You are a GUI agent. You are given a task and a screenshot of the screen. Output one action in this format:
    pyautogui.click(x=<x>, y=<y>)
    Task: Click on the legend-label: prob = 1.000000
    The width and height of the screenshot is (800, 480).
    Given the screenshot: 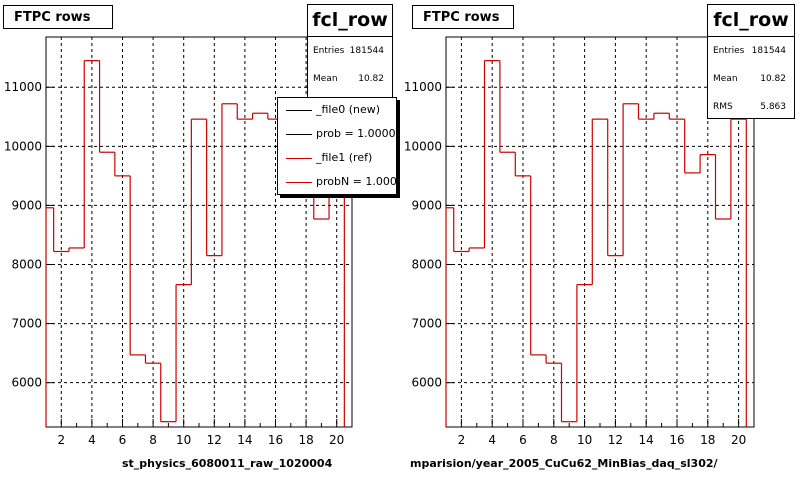 What is the action you would take?
    pyautogui.click(x=356, y=133)
    